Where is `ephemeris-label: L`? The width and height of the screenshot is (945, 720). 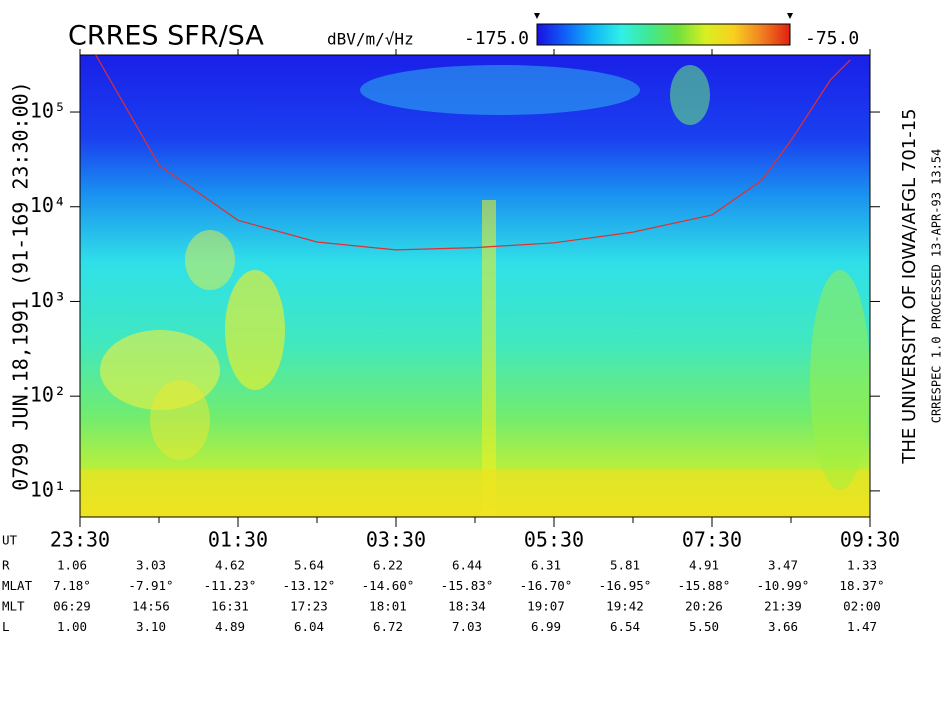 ephemeris-label: L is located at coordinates (6, 626).